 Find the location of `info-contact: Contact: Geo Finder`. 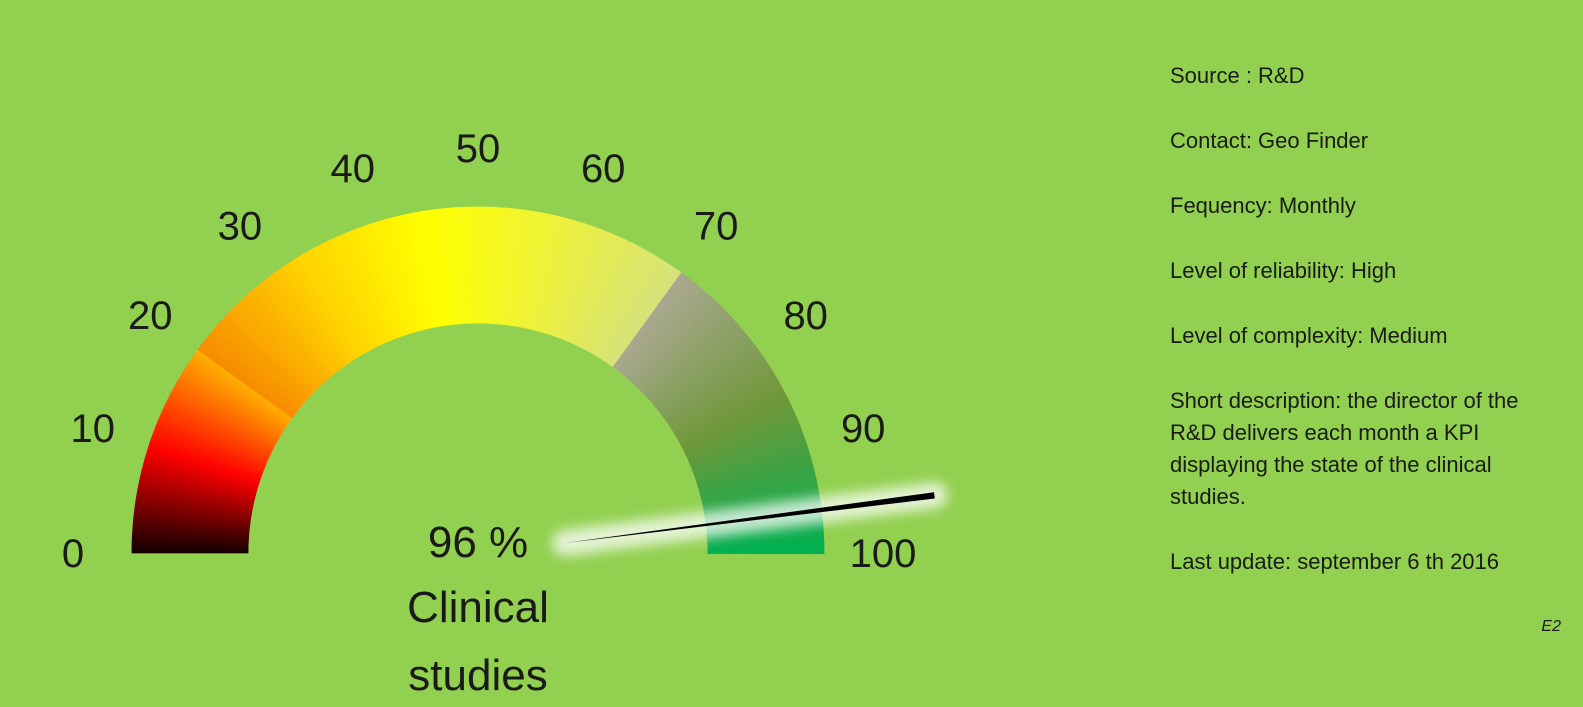

info-contact: Contact: Geo Finder is located at coordinates (1269, 140).